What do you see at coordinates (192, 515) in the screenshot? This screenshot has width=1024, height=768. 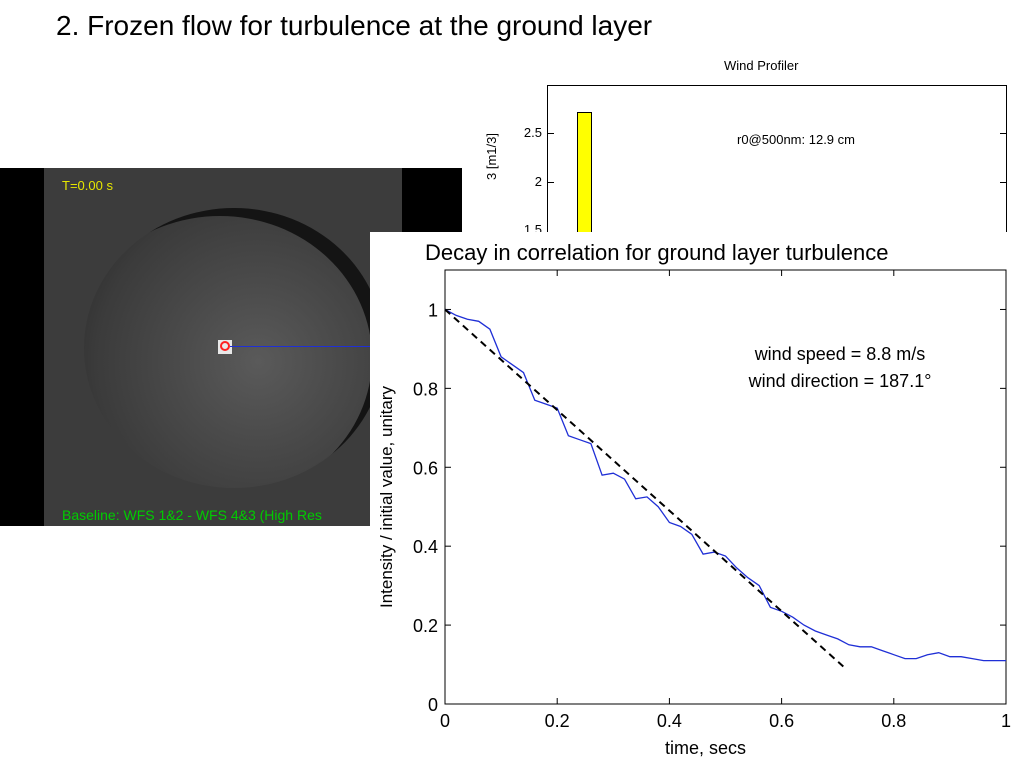 I see `baseline-label: Baseline: WFS 1&2 - WFS 4&3 (High Res` at bounding box center [192, 515].